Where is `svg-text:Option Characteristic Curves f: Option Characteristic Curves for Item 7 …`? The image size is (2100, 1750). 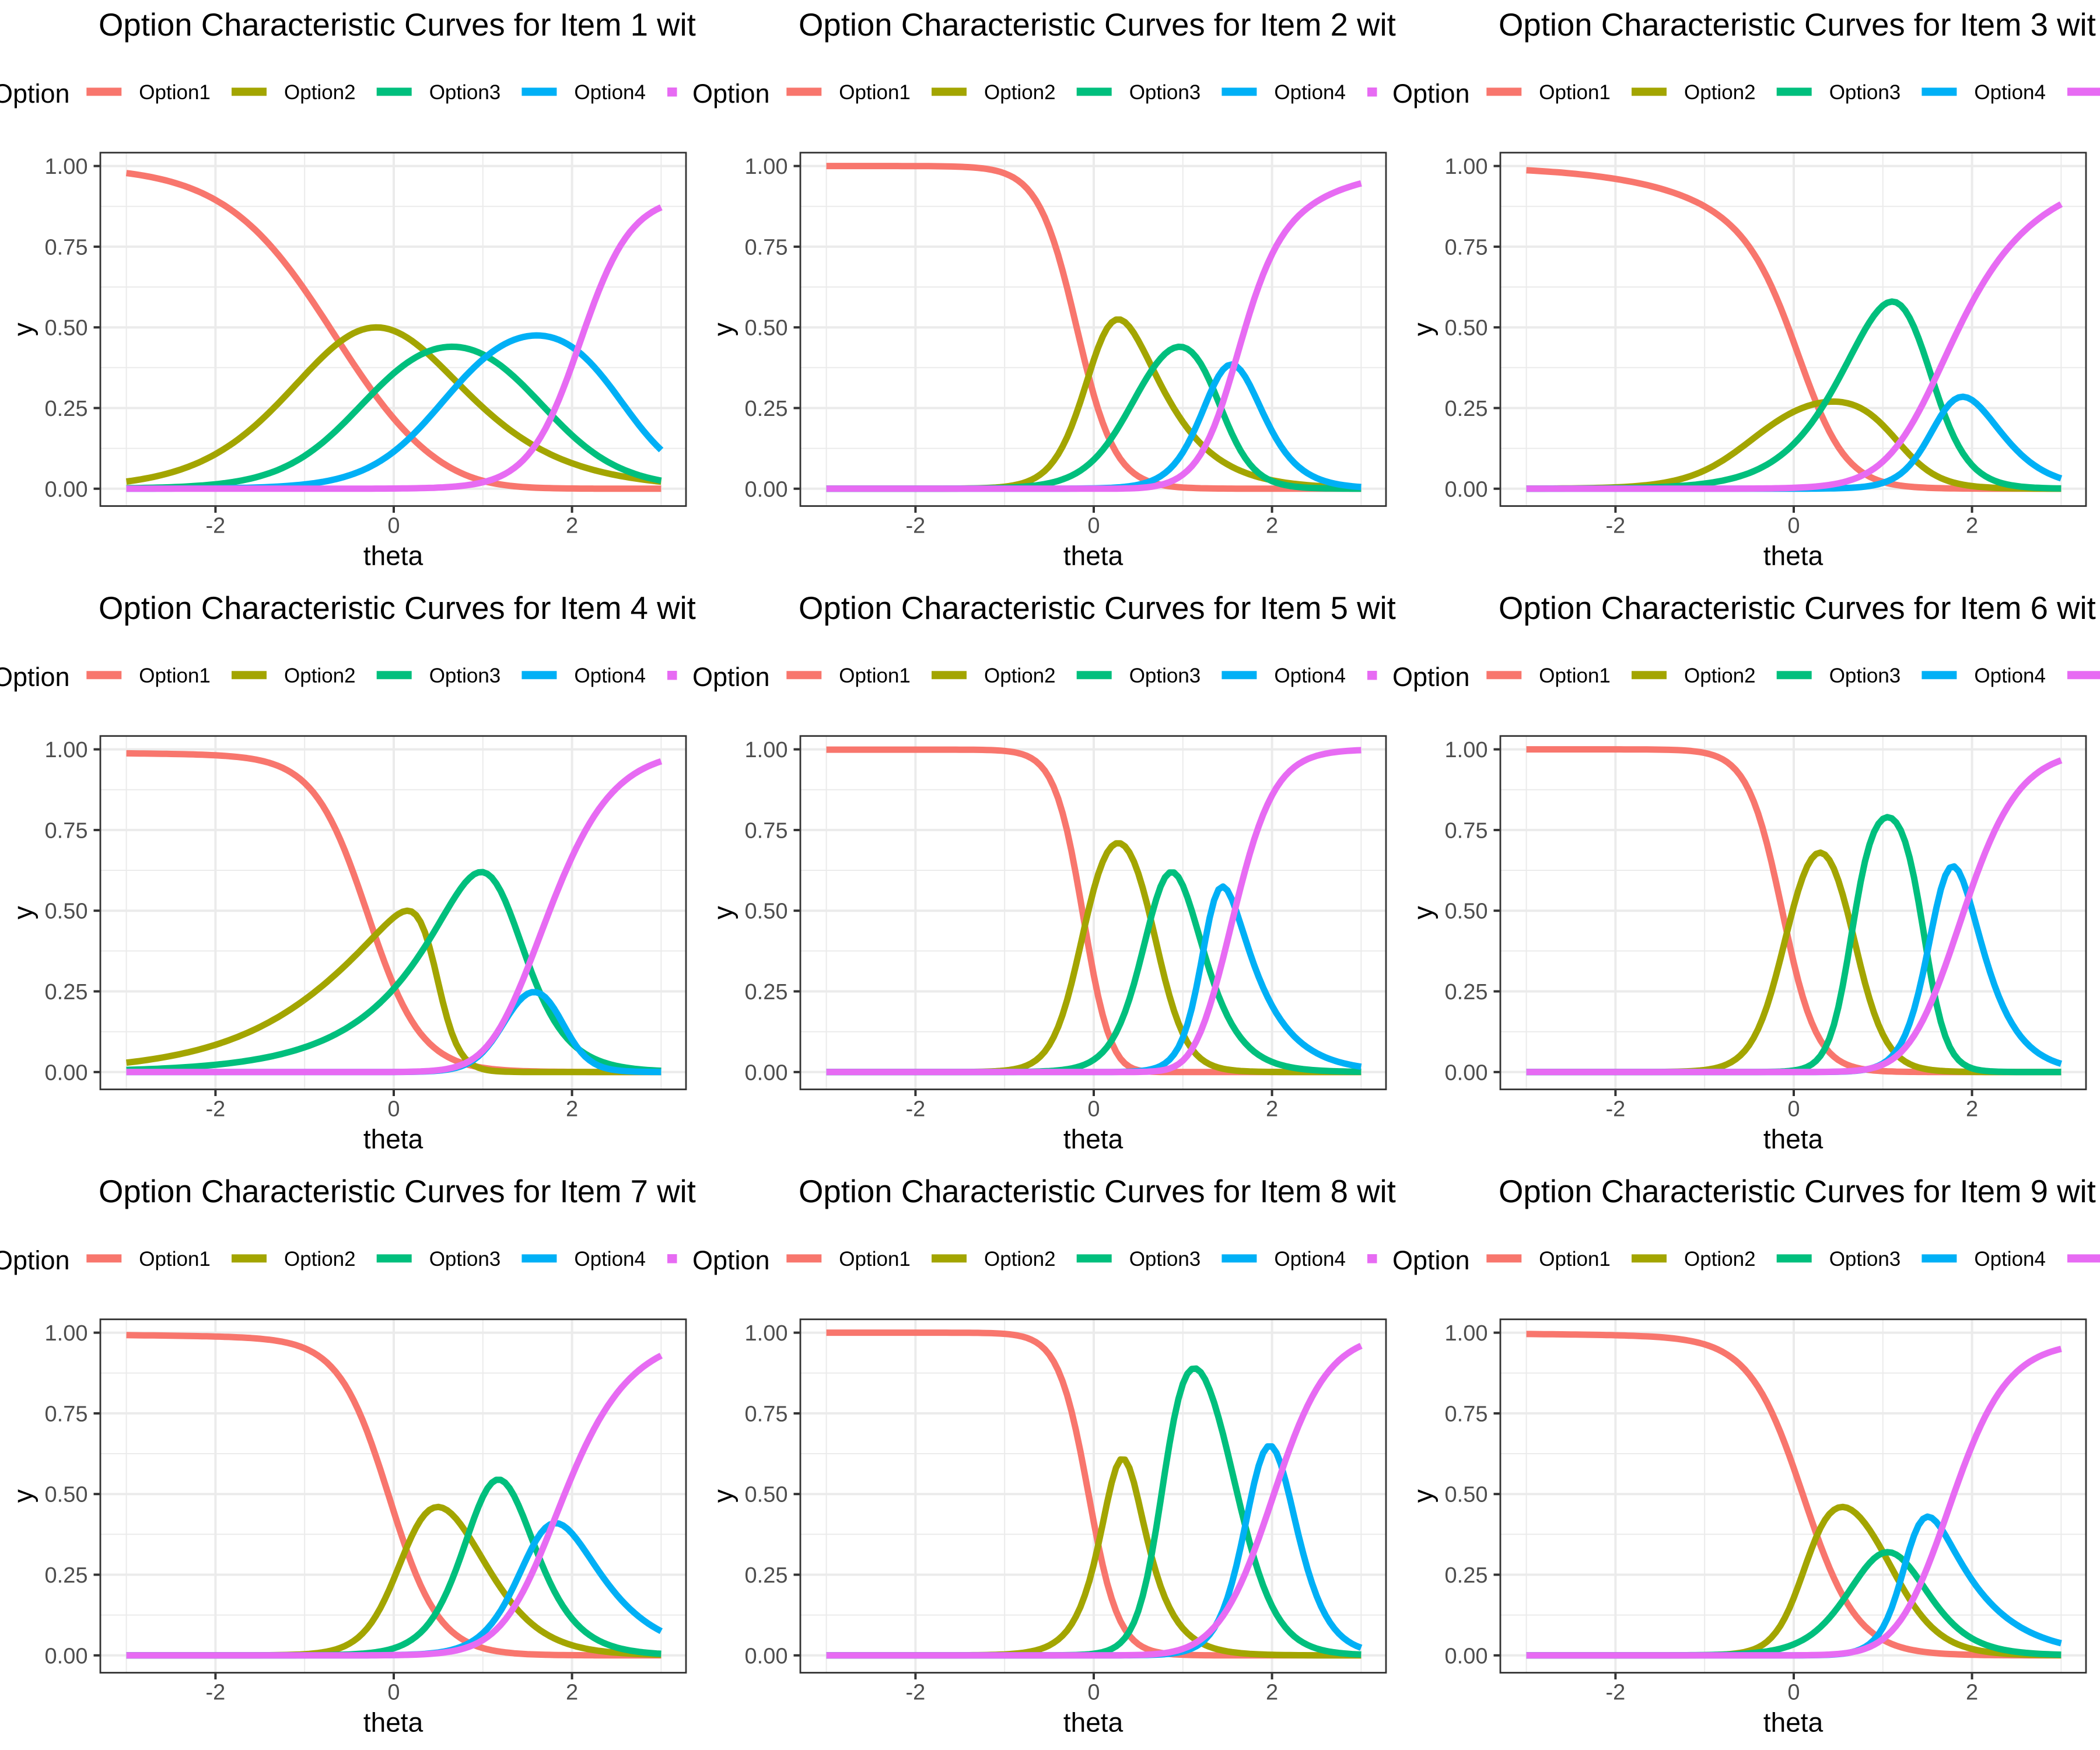 svg-text:Option Characteristic Curves f: Option Characteristic Curves for Item 7 … is located at coordinates (398, 1191).